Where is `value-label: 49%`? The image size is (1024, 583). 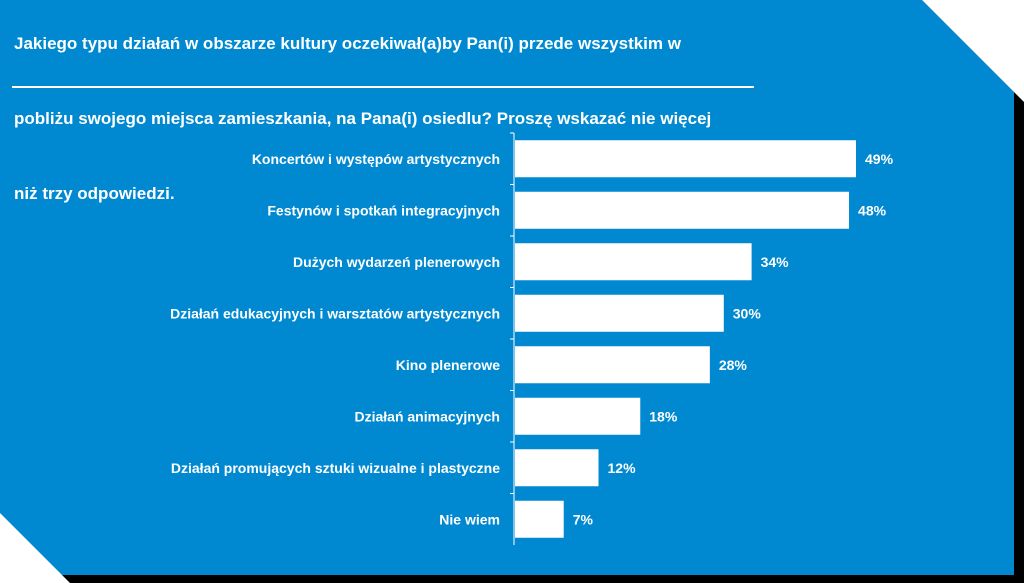 value-label: 49% is located at coordinates (879, 159).